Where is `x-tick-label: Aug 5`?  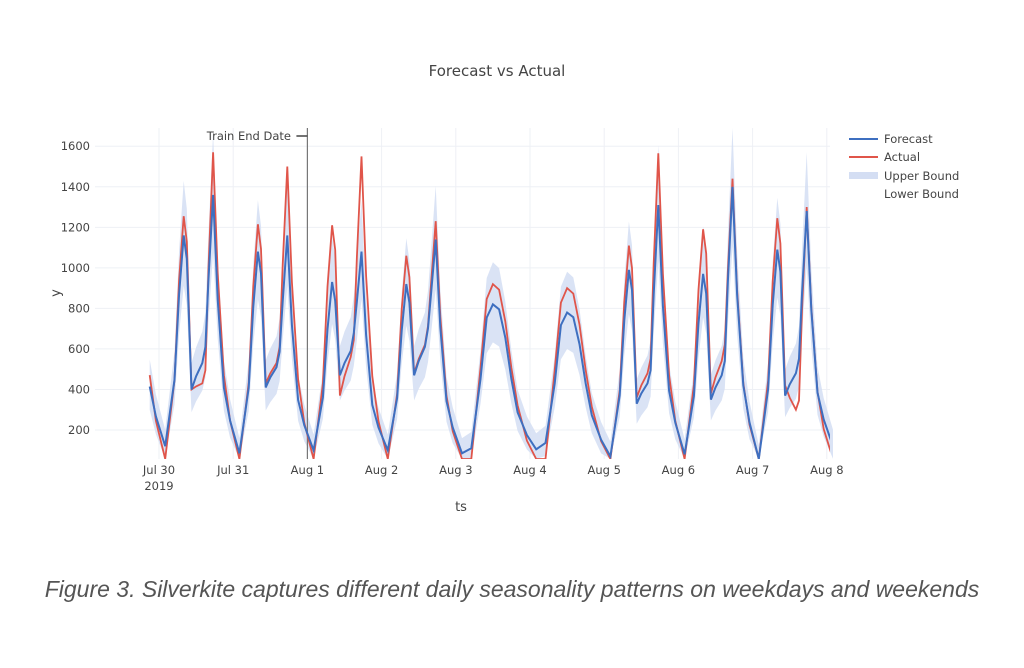 x-tick-label: Aug 5 is located at coordinates (603, 470).